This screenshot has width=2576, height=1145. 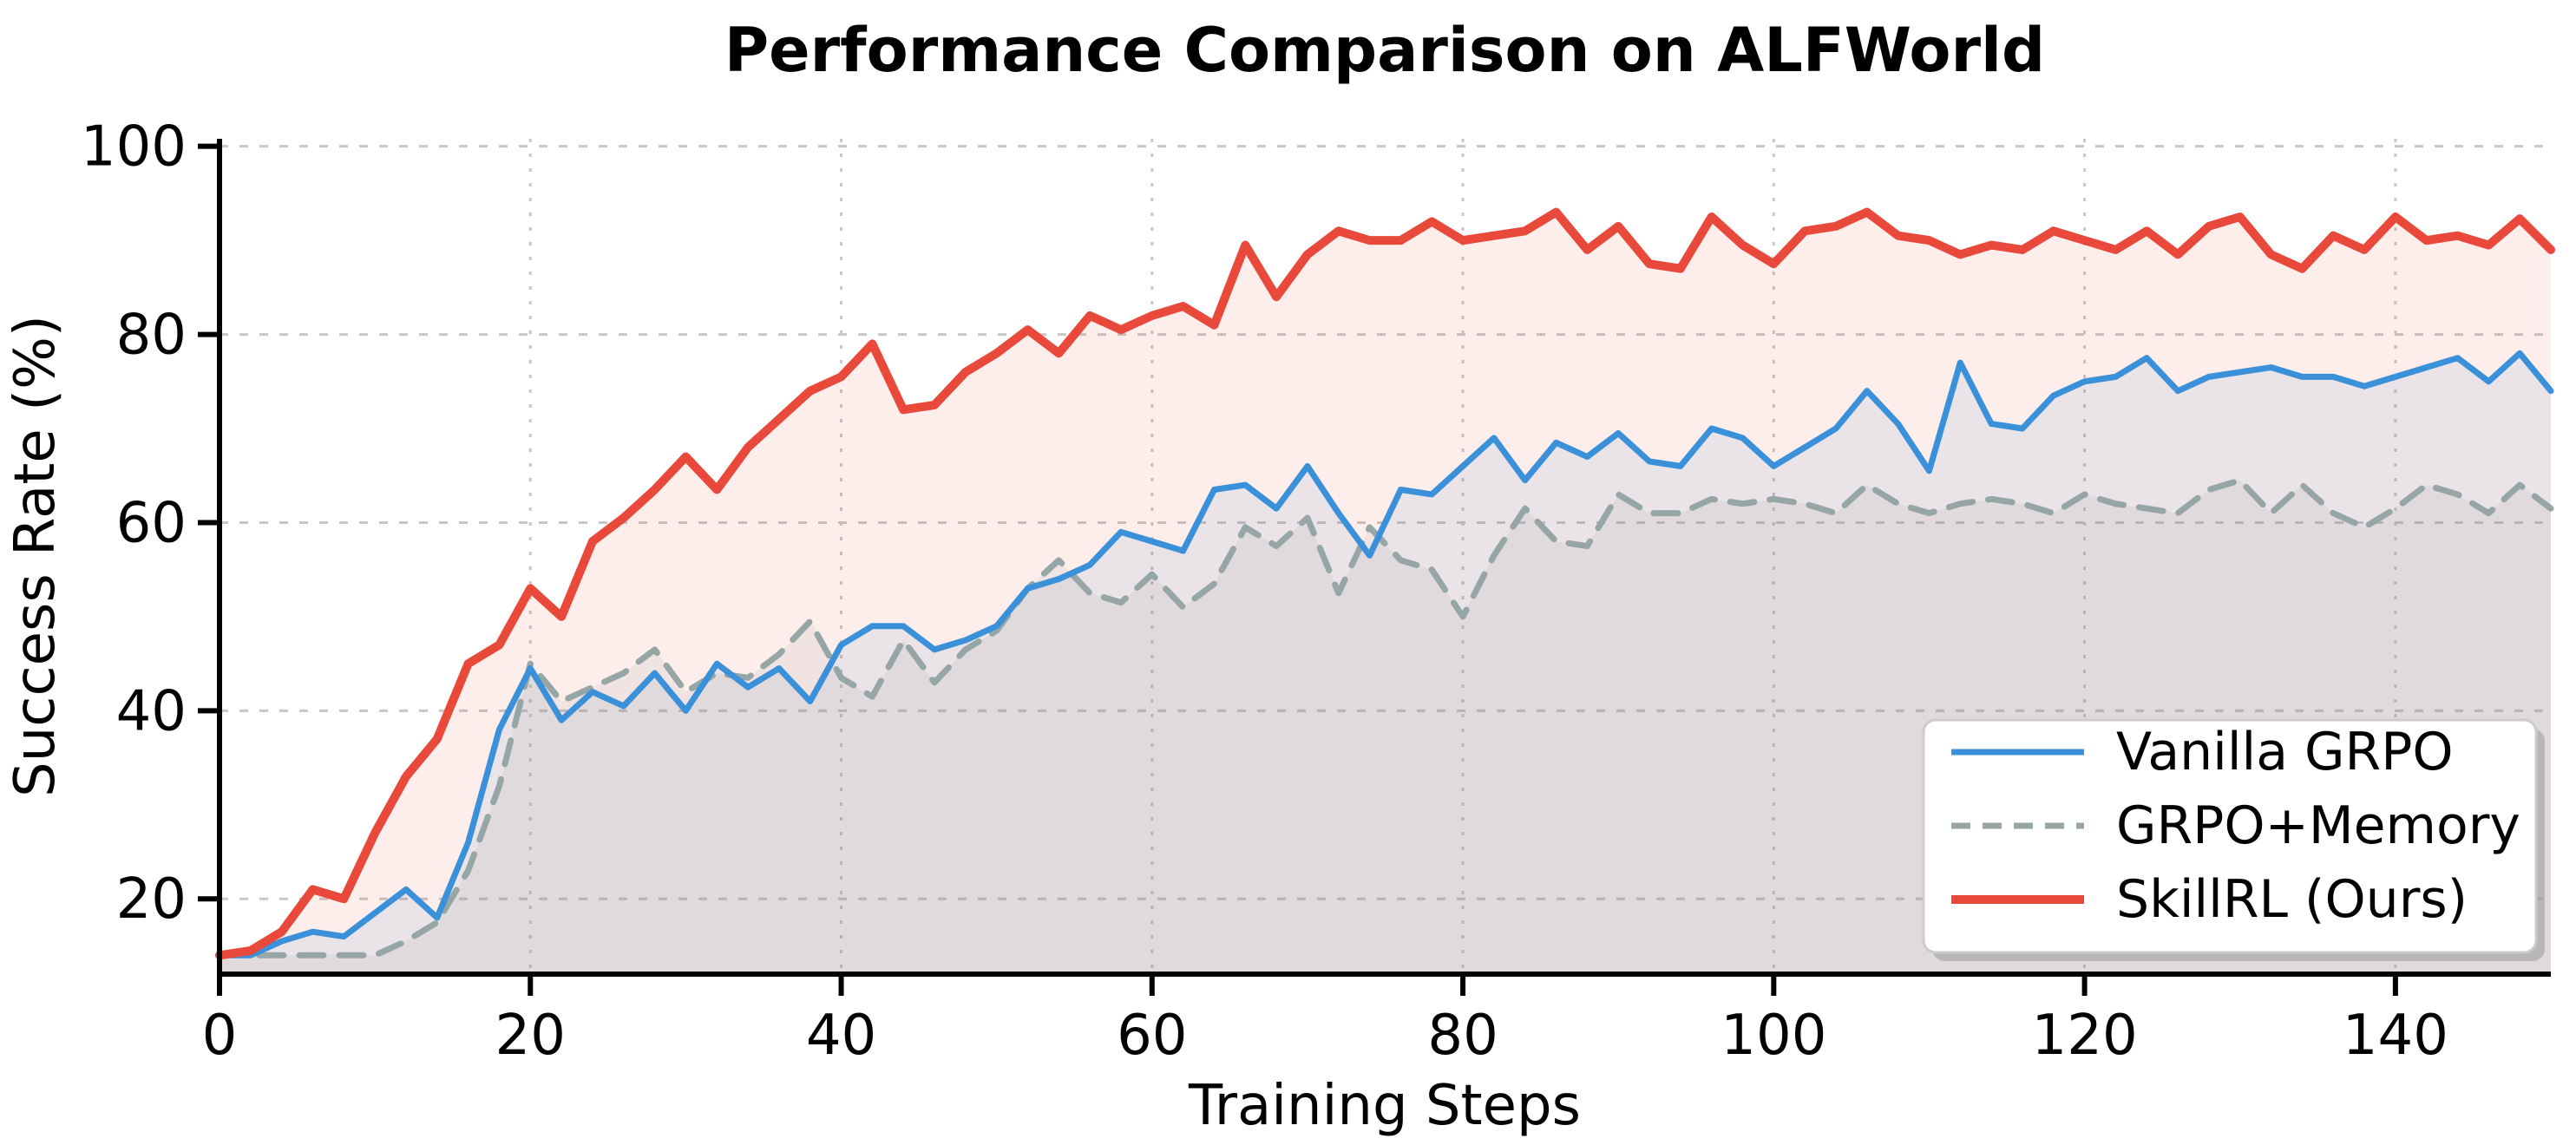 I want to click on y-axis-label: Success Rate (%), so click(x=35, y=556).